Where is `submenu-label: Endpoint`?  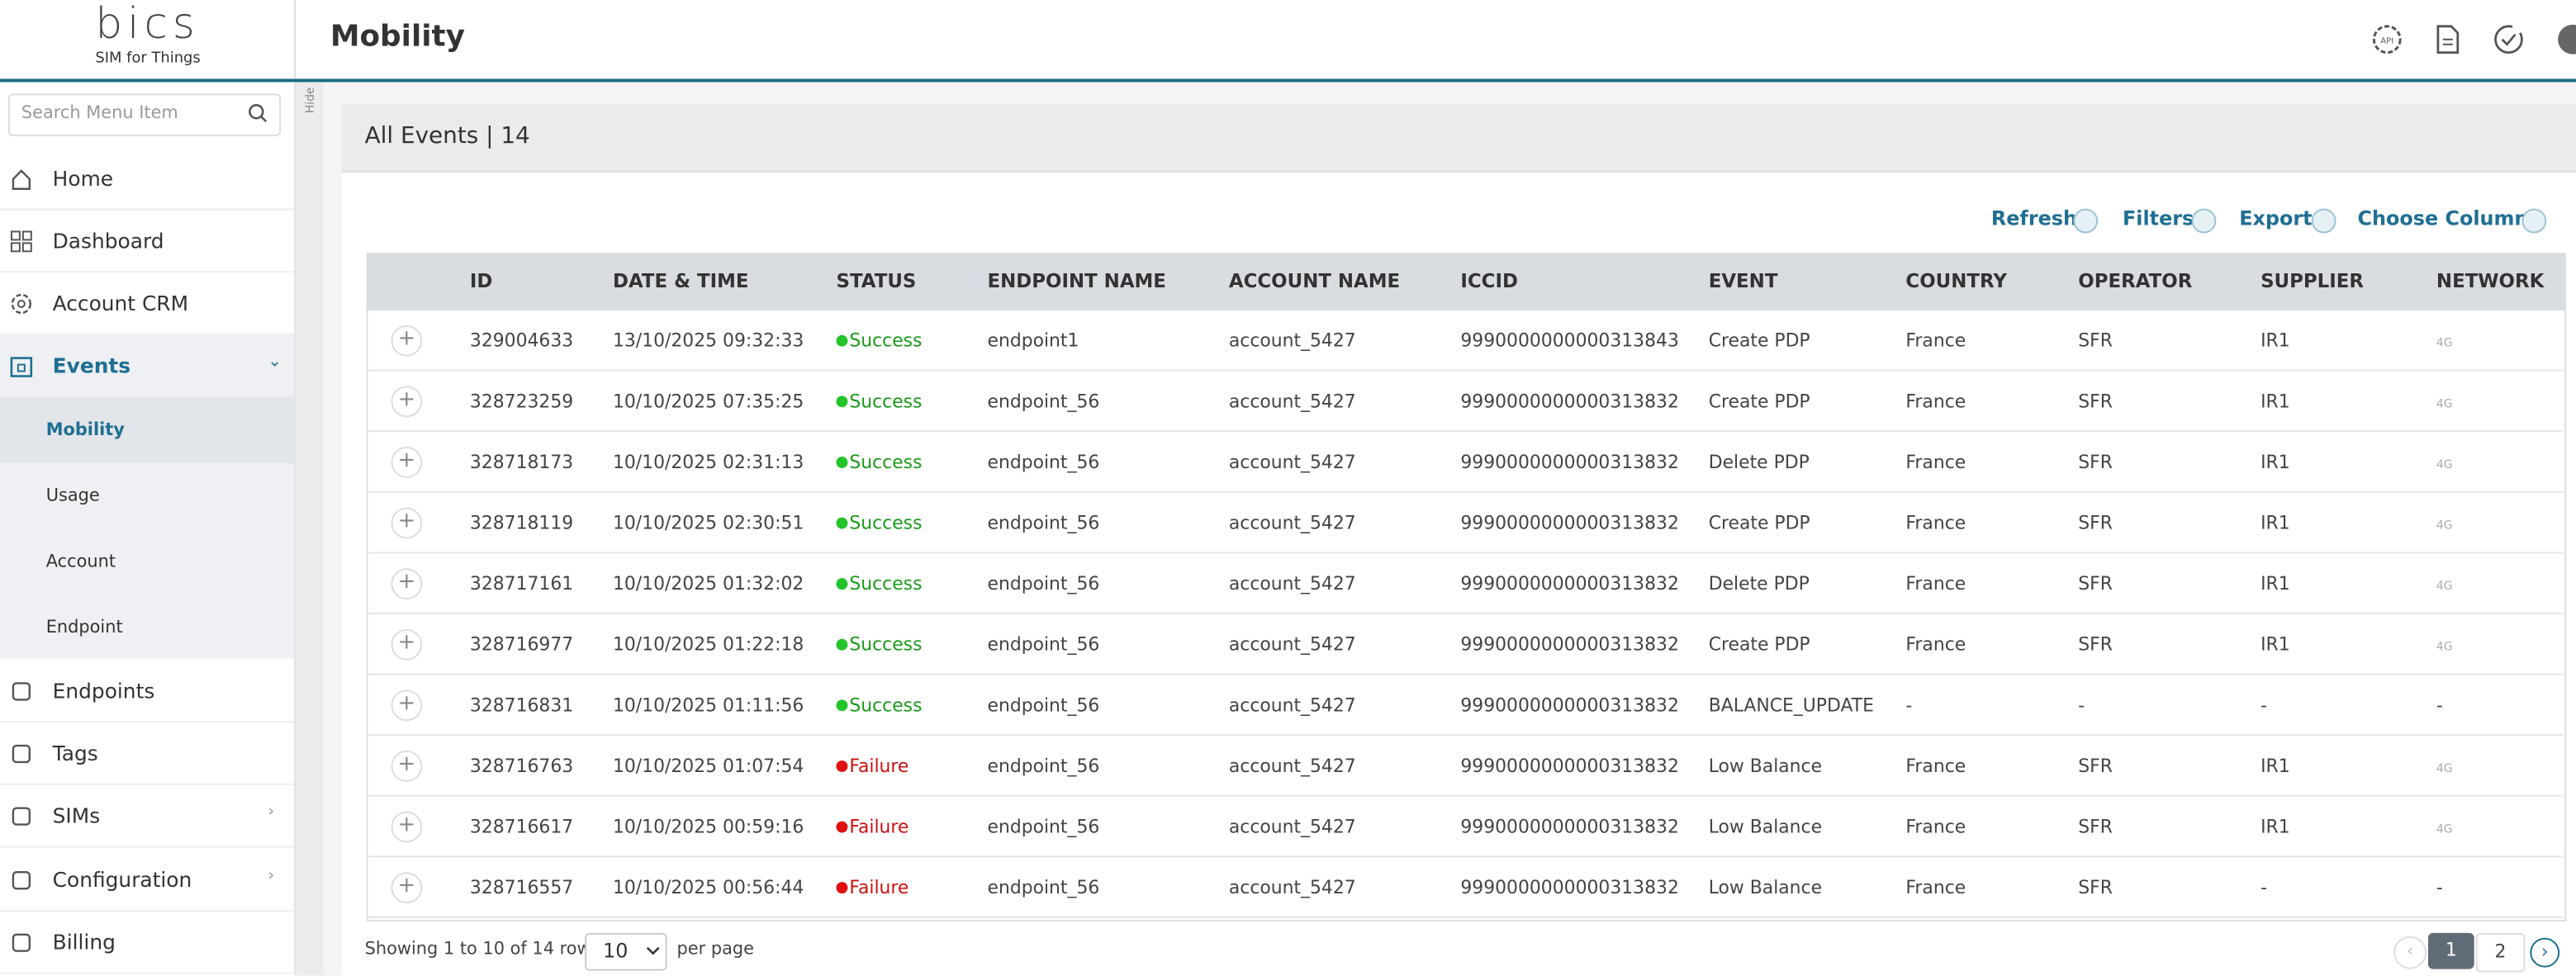 submenu-label: Endpoint is located at coordinates (84, 627).